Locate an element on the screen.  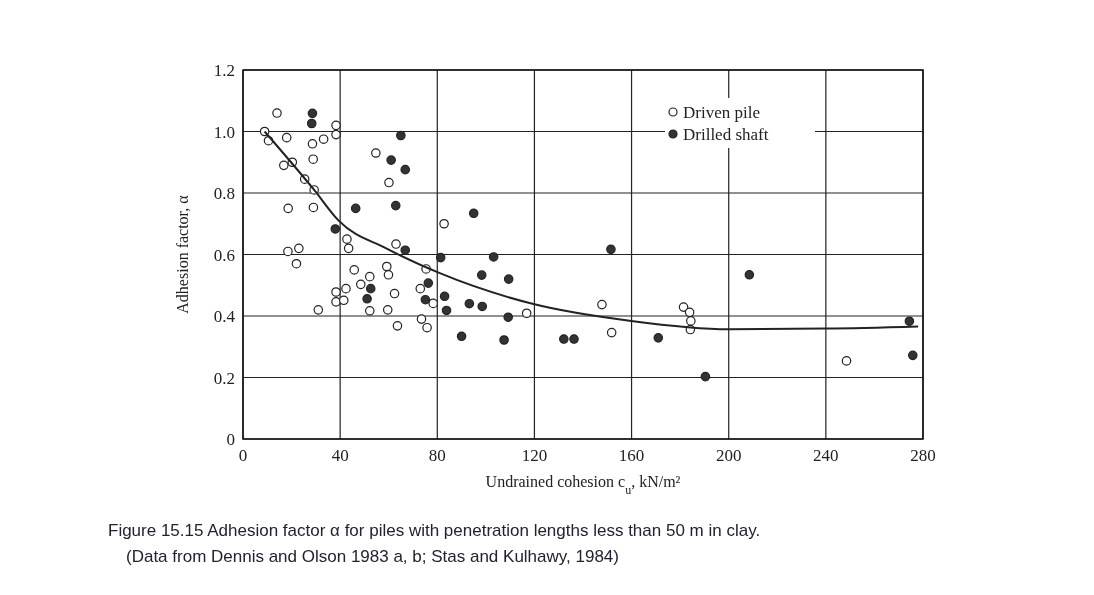
x-tick-label: 120 is located at coordinates (534, 455).